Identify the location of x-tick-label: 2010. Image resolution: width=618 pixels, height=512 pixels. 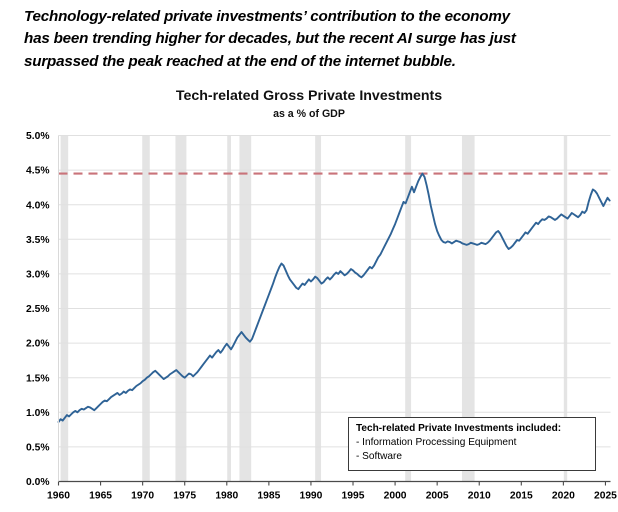
(479, 496).